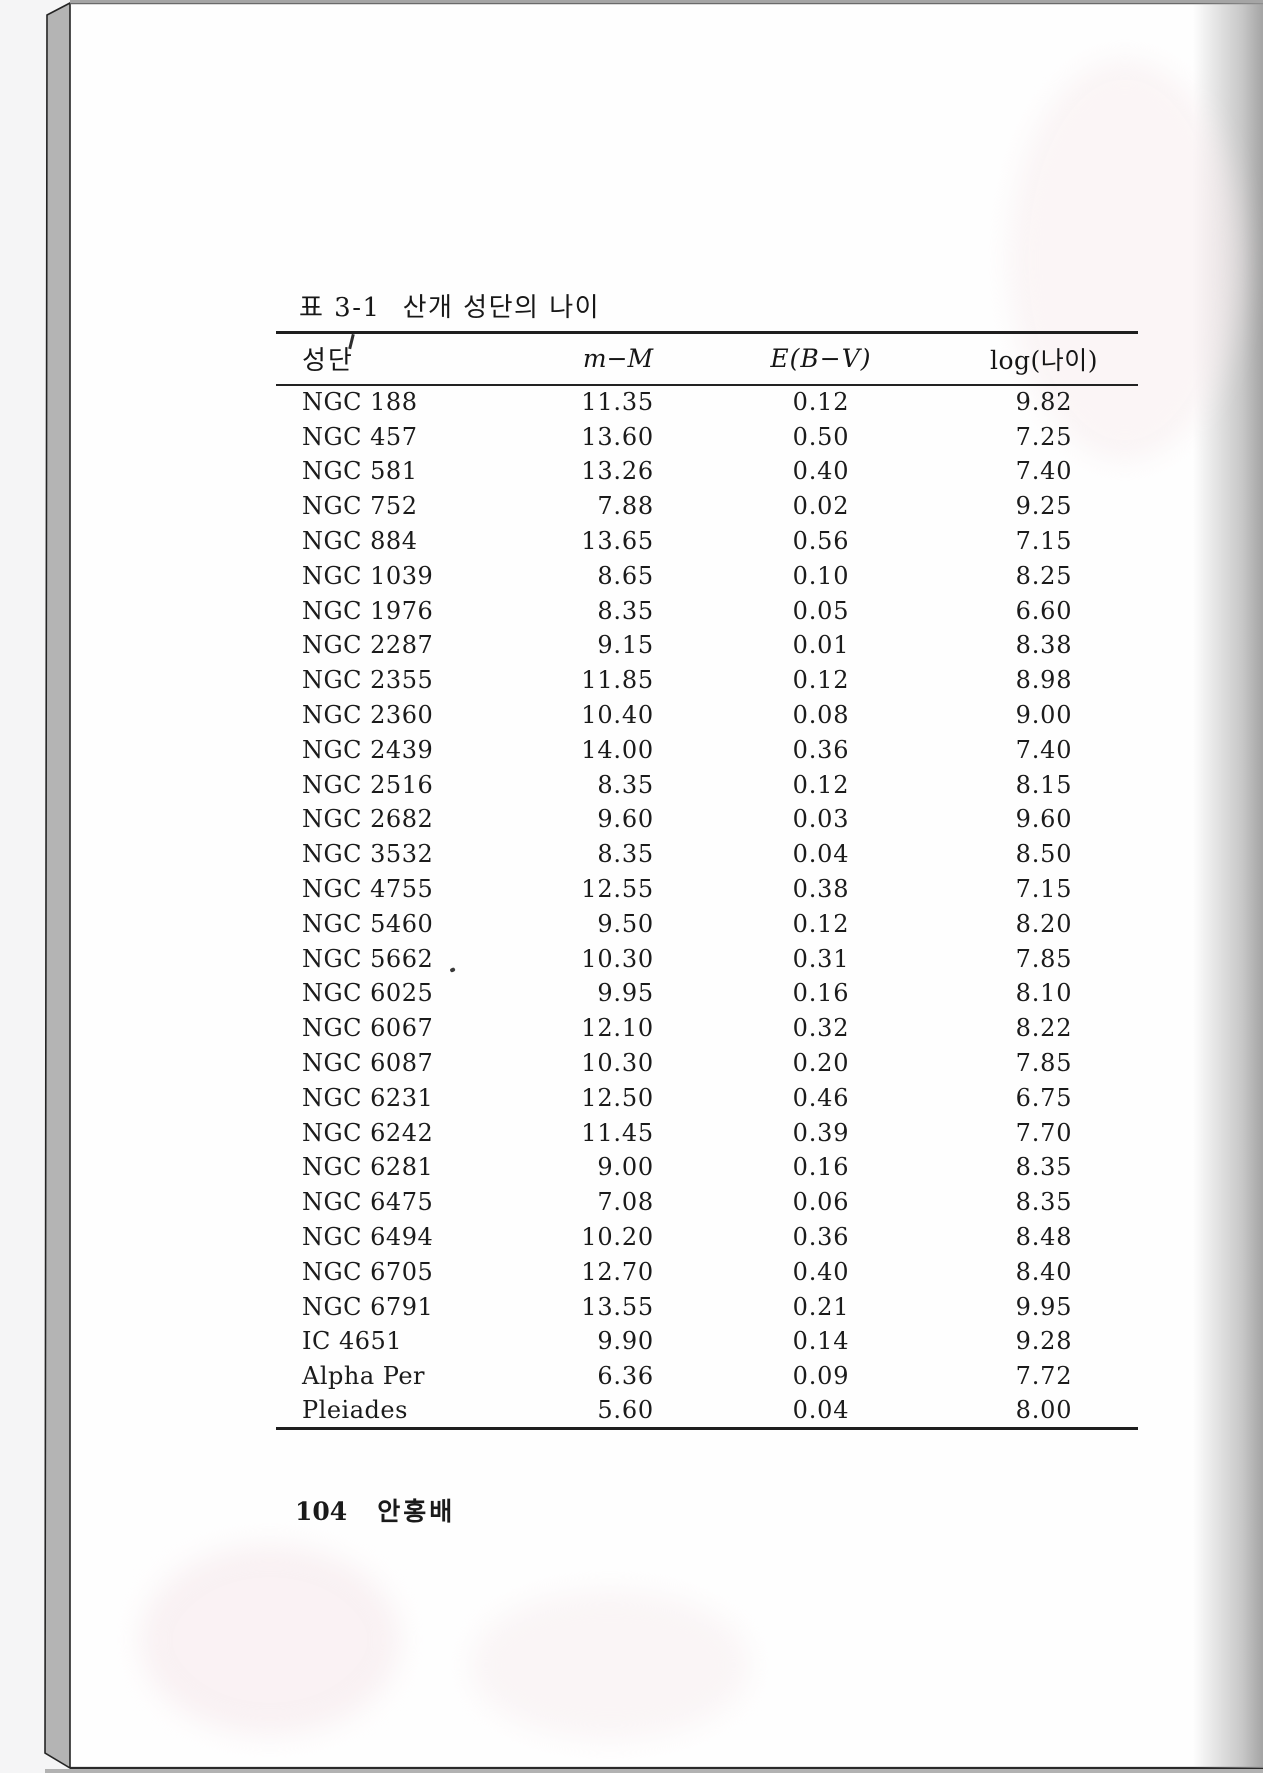 The width and height of the screenshot is (1263, 1773). Describe the element at coordinates (449, 308) in the screenshot. I see `table-caption: 표 3-1 산개 성단의 나이` at that location.